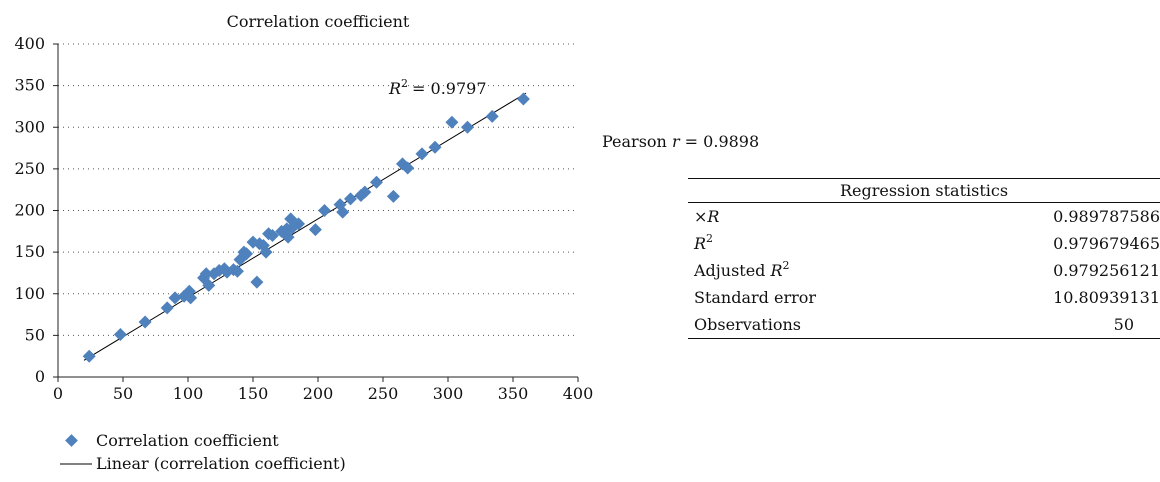 The height and width of the screenshot is (482, 1160). Describe the element at coordinates (1106, 297) in the screenshot. I see `row-value: 10.80939131` at that location.